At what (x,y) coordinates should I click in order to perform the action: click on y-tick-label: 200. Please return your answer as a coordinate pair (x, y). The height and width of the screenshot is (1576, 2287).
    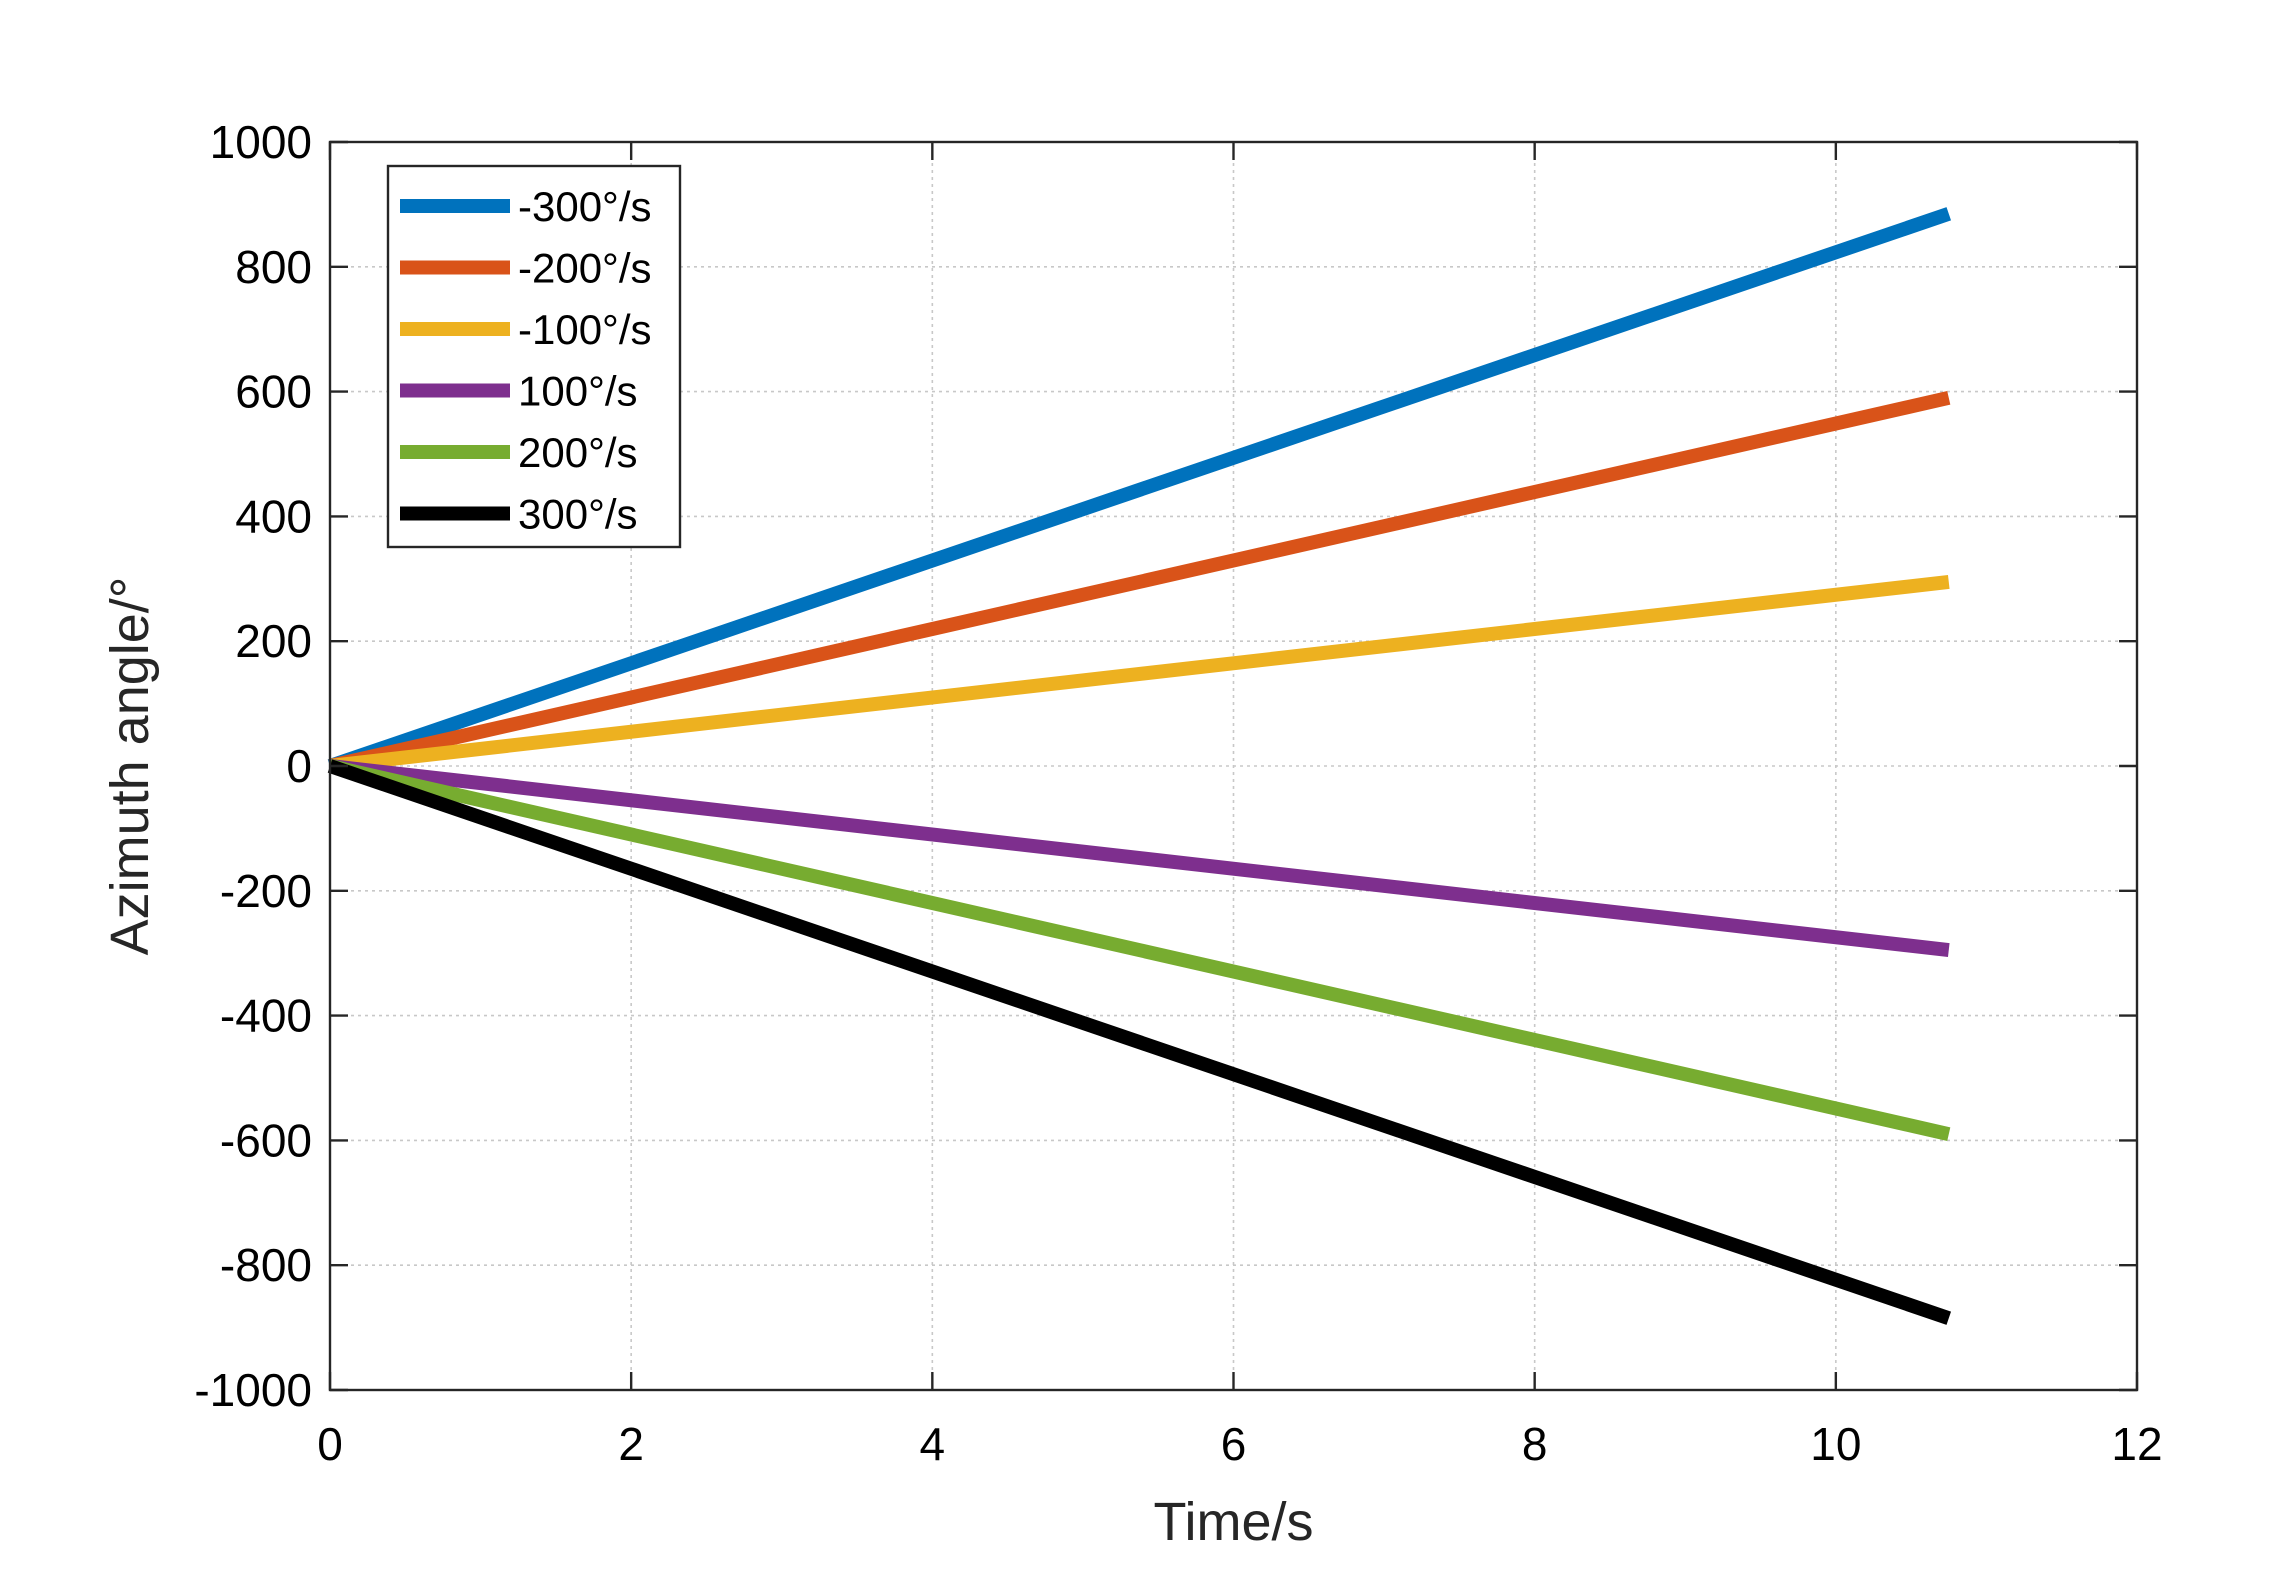
    Looking at the image, I should click on (273, 641).